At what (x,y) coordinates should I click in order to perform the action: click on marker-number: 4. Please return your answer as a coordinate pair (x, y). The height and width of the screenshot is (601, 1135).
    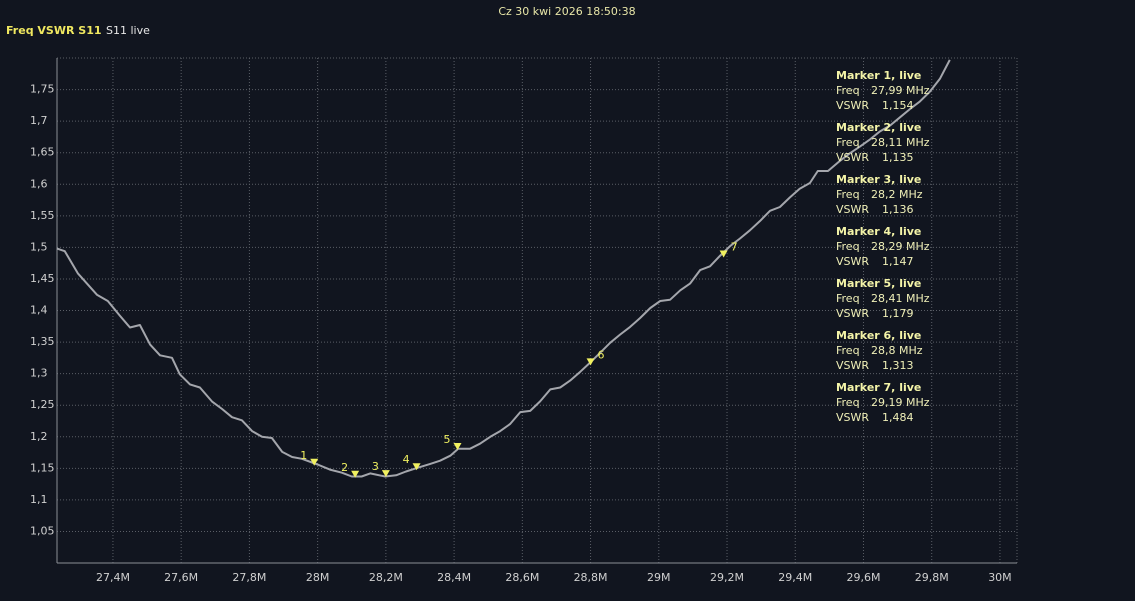
    Looking at the image, I should click on (406, 459).